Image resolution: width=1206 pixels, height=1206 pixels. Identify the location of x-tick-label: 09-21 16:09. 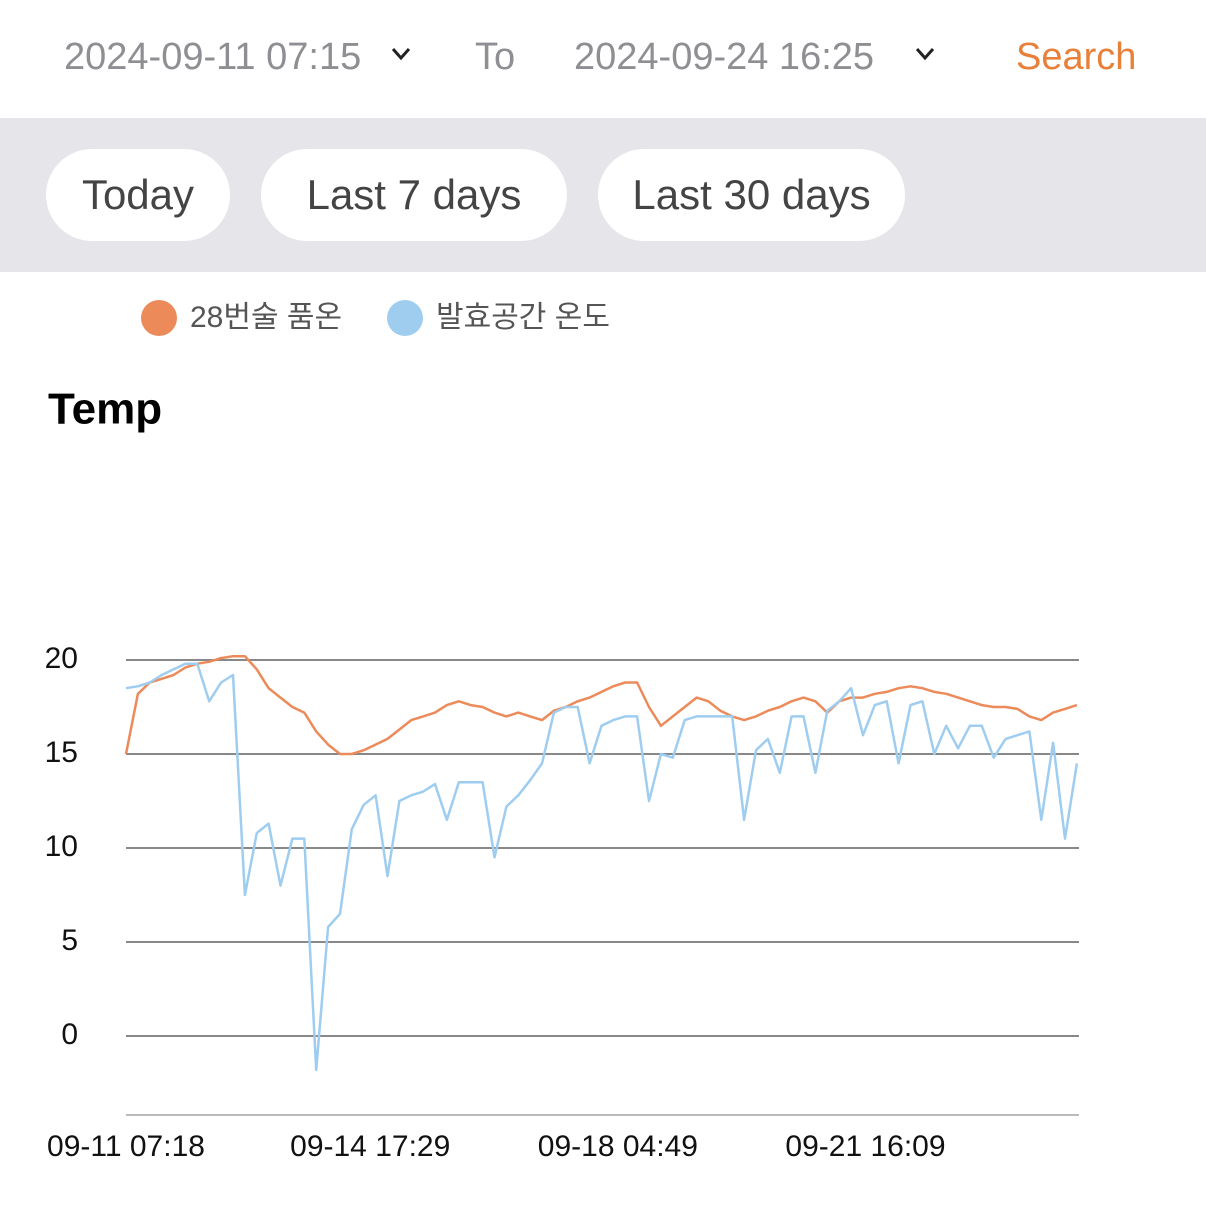
(865, 1146).